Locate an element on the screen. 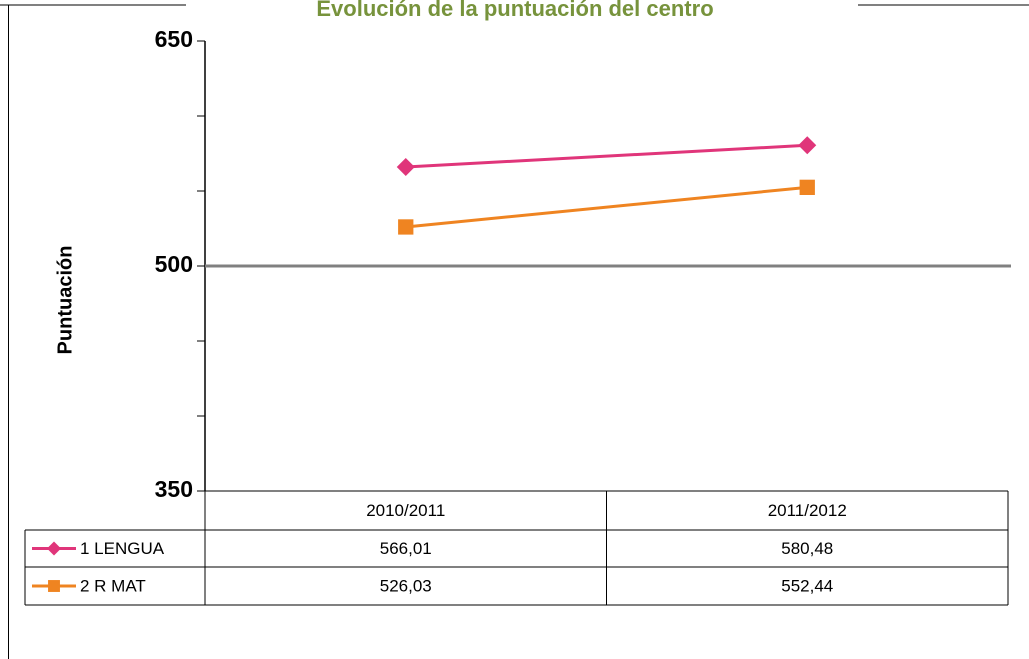  x-tick-label: 2010/2011 is located at coordinates (405, 510).